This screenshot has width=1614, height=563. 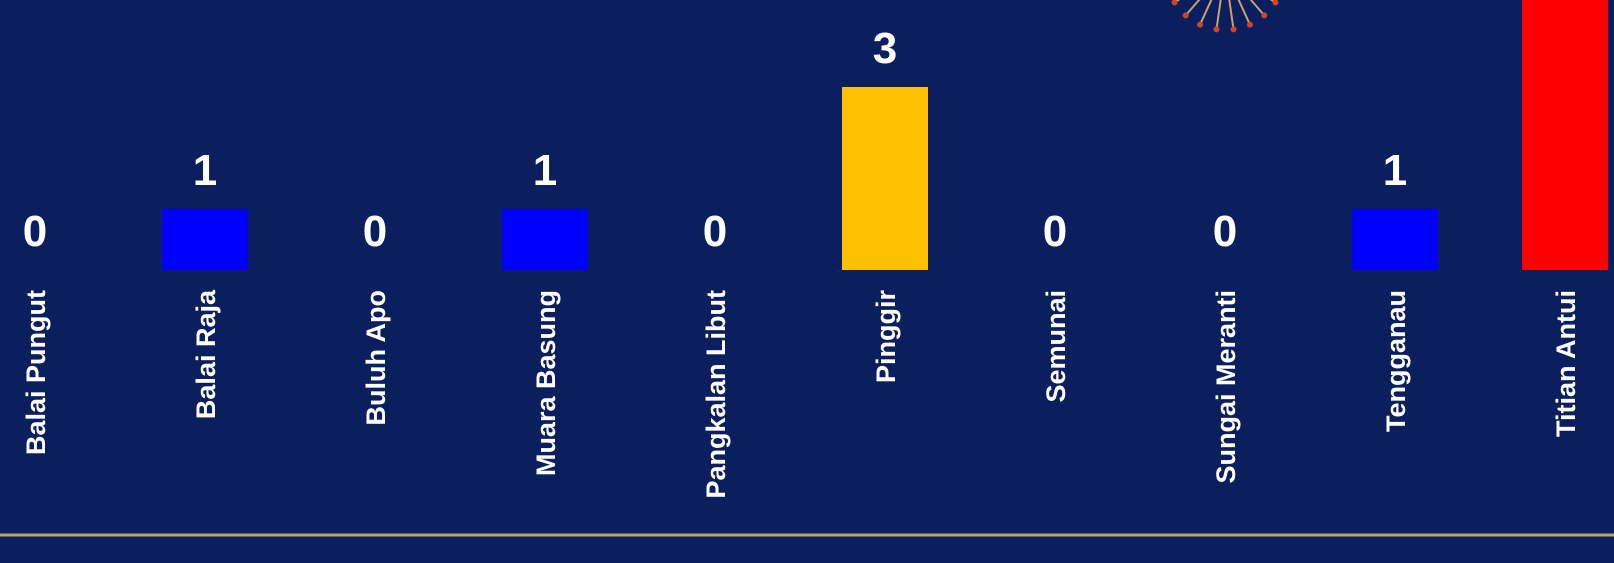 What do you see at coordinates (716, 394) in the screenshot?
I see `category-label-pangkalan-libut: Pangkalan Libut` at bounding box center [716, 394].